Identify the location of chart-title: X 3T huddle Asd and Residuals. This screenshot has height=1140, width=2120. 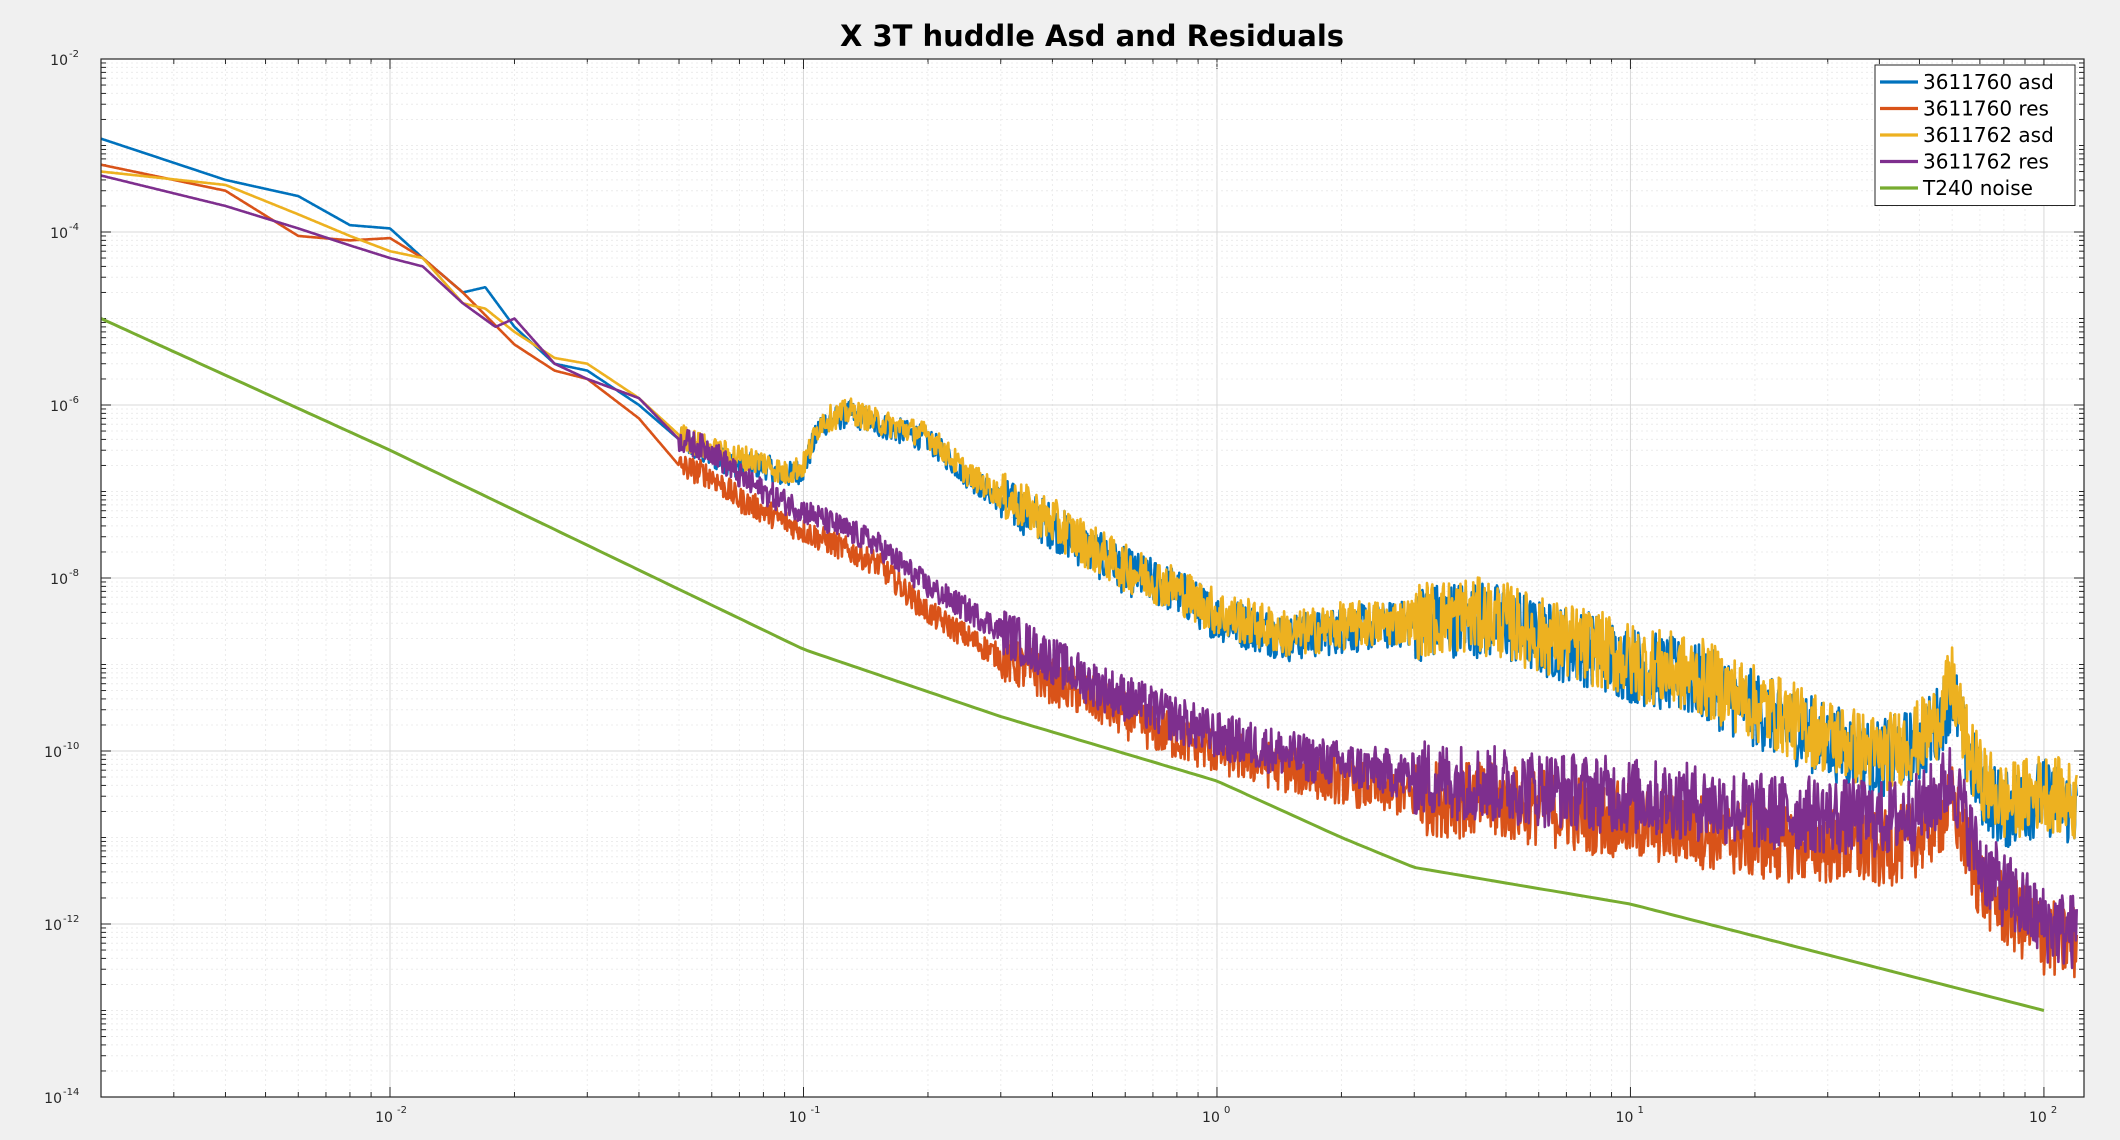
(1092, 36).